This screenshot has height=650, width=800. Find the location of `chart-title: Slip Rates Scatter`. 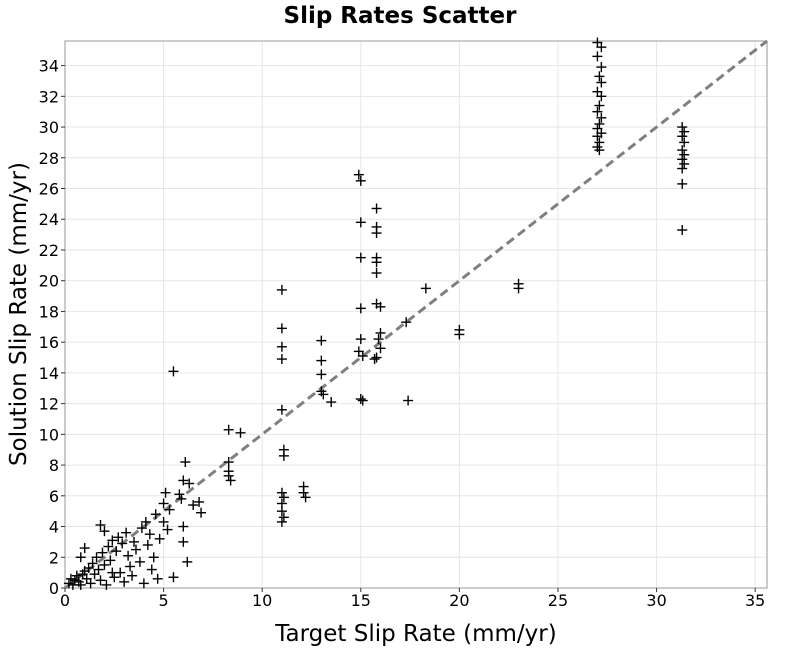

chart-title: Slip Rates Scatter is located at coordinates (401, 16).